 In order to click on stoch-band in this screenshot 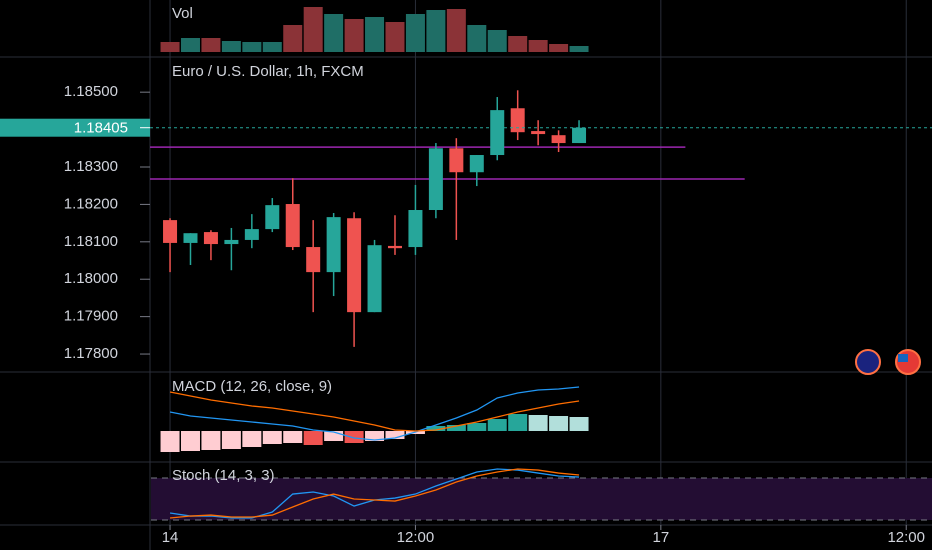, I will do `click(541, 499)`.